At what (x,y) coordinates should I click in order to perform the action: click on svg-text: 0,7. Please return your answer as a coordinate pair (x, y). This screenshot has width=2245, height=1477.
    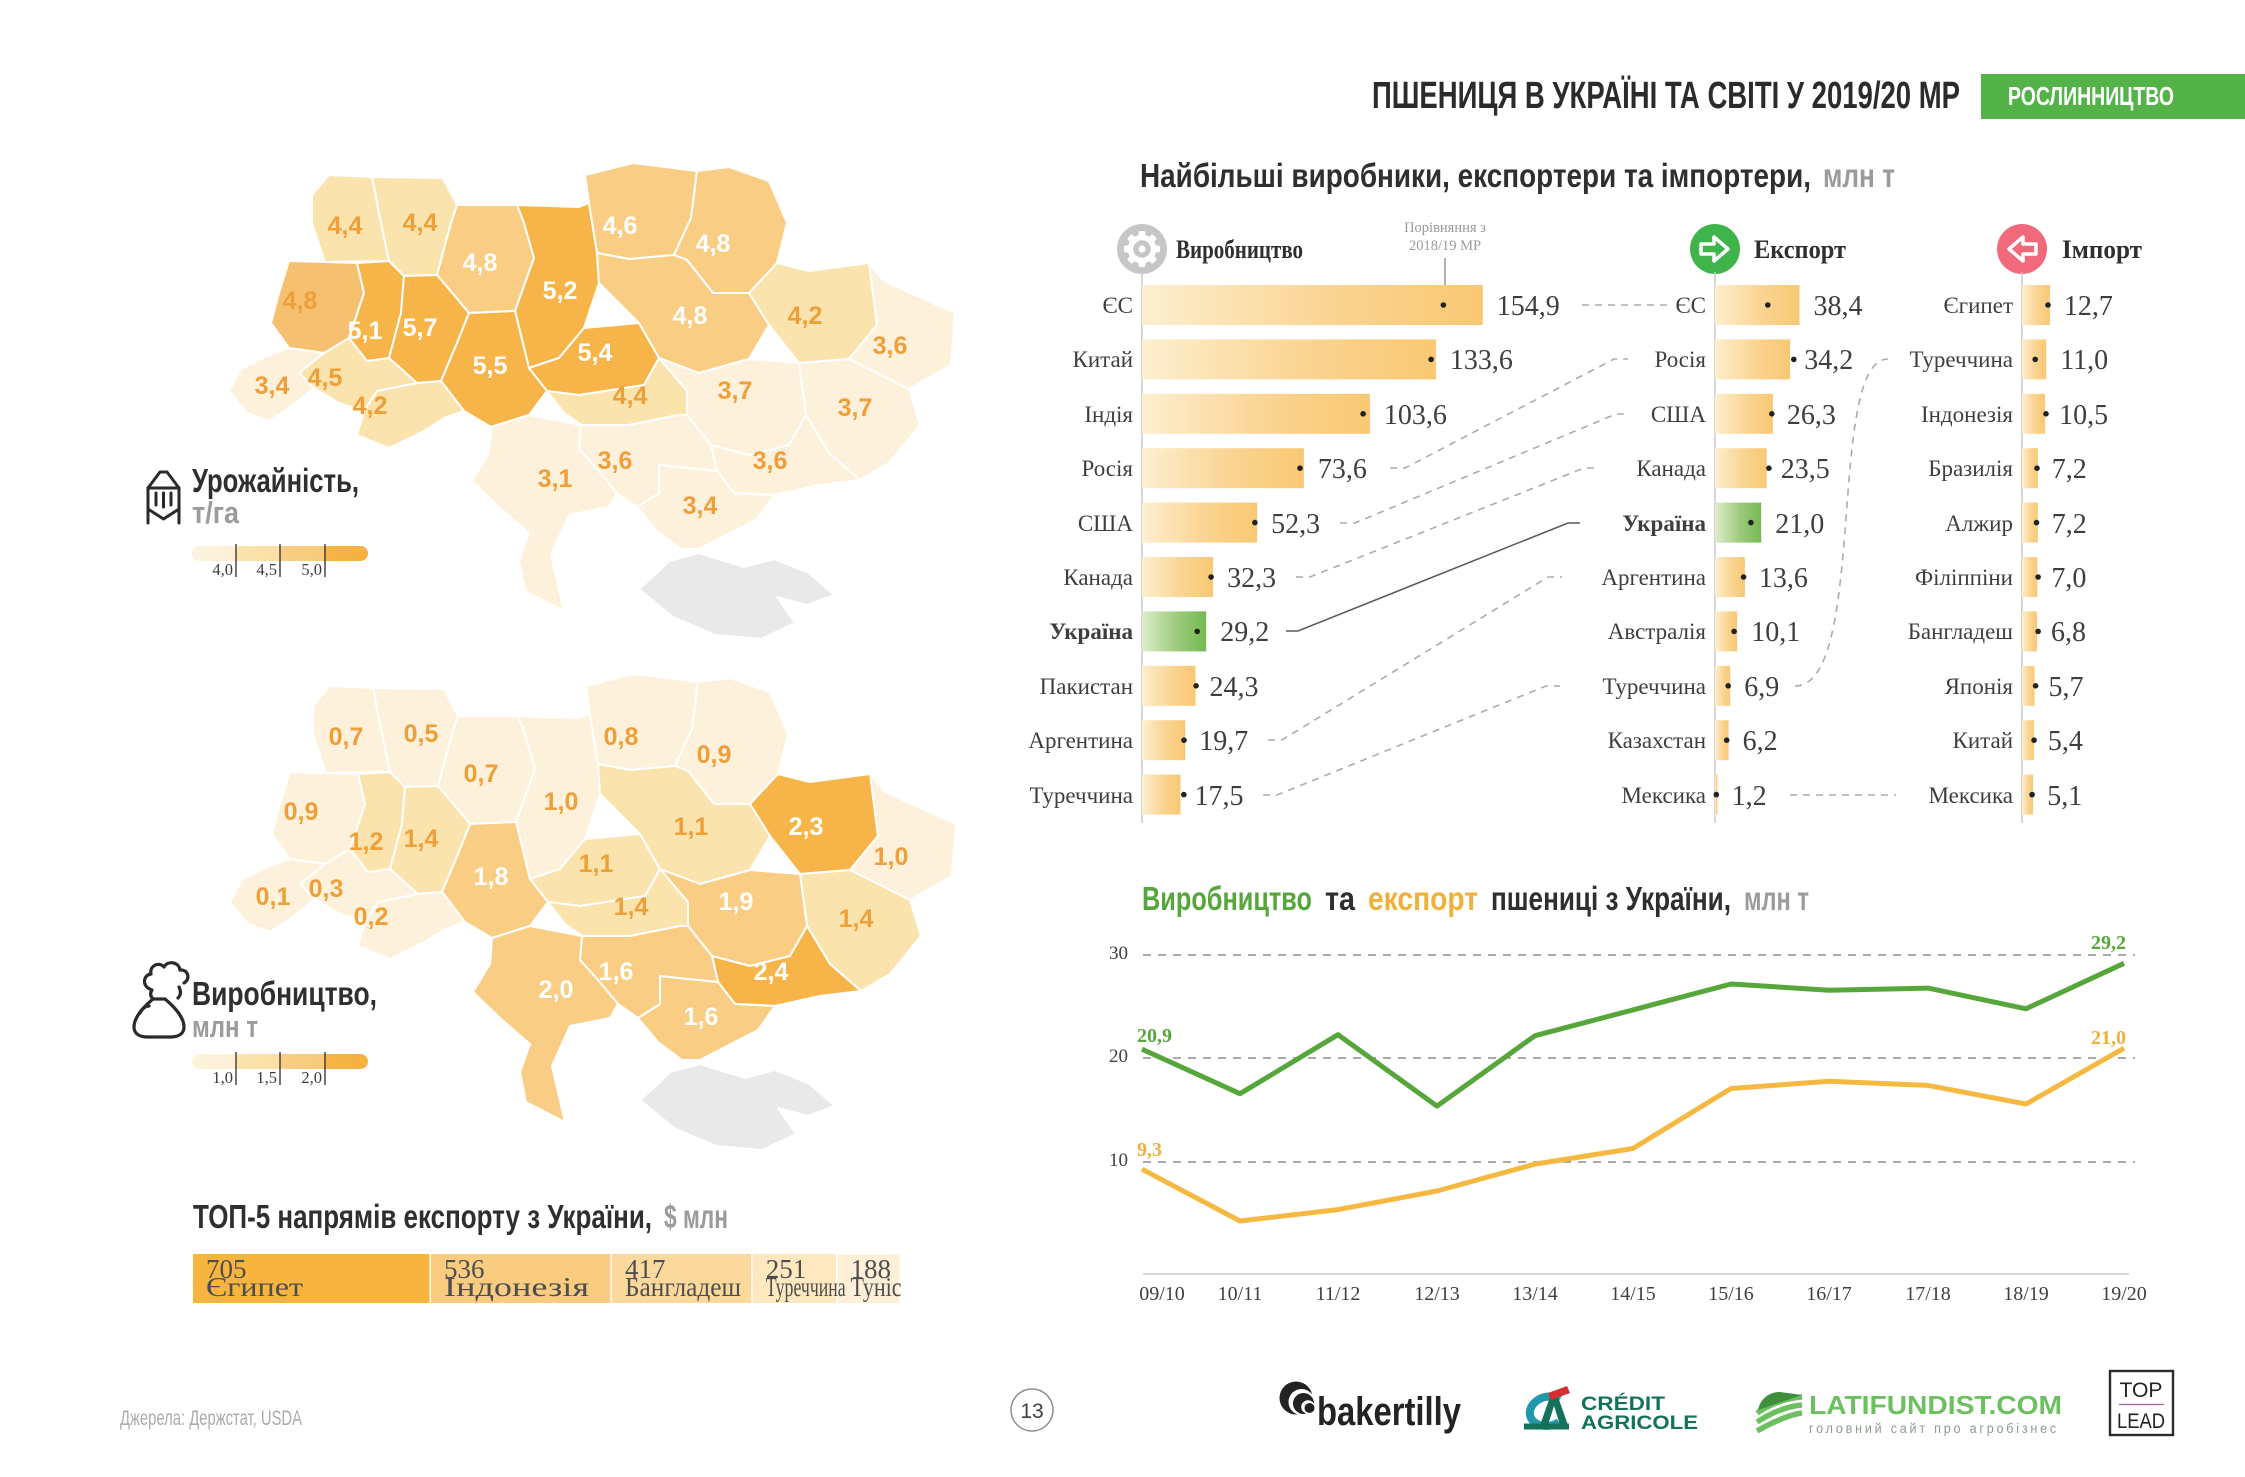
    Looking at the image, I should click on (481, 774).